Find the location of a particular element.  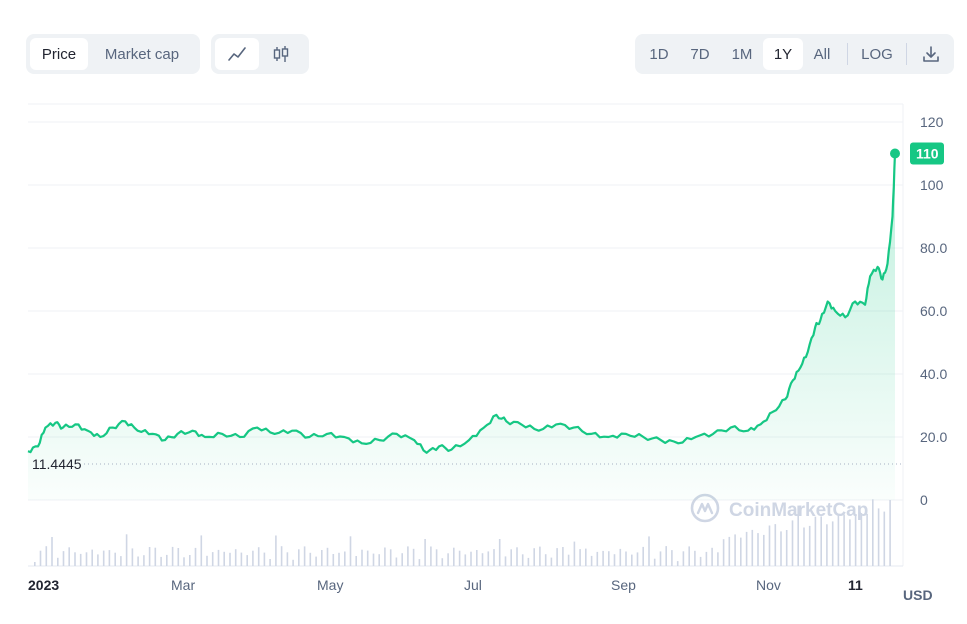

log-scale-button: LOG is located at coordinates (877, 54).